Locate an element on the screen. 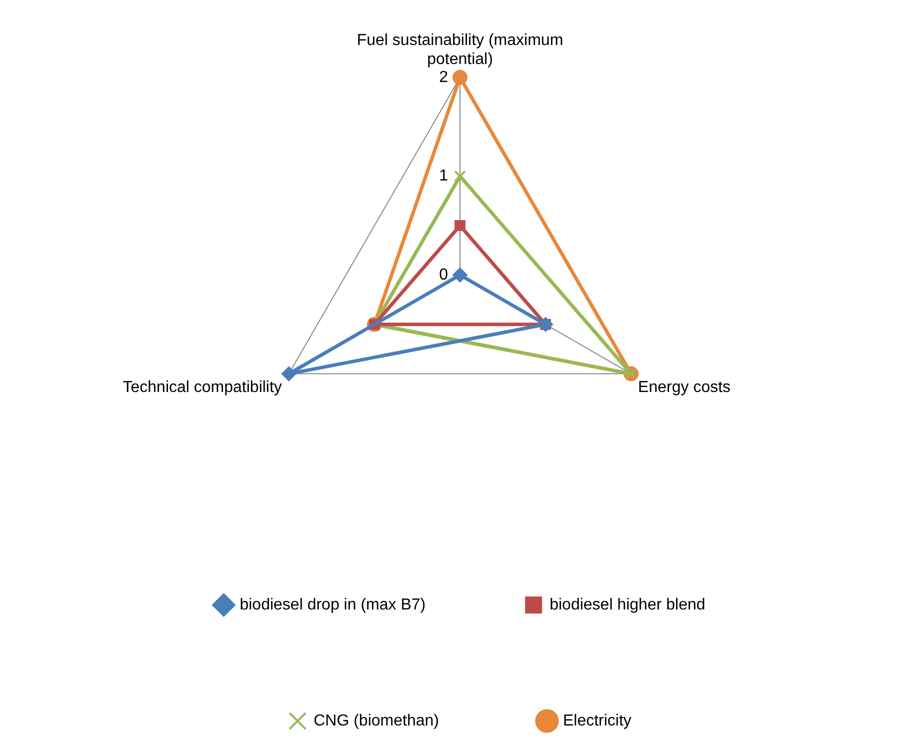  y-tick-label: 1 is located at coordinates (443, 176).